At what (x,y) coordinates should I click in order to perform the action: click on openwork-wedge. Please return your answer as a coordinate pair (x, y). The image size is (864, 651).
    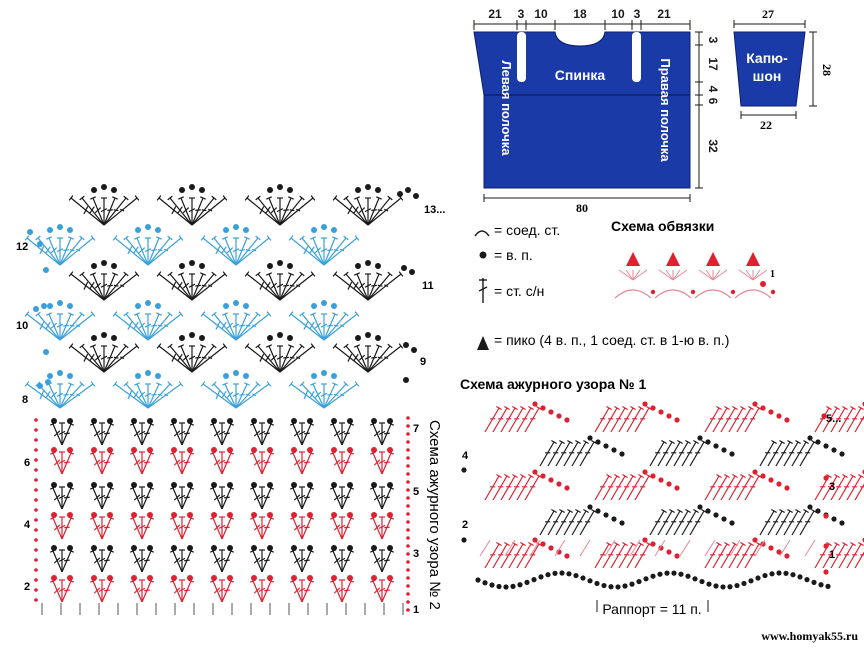
    Looking at the image, I should click on (527, 416).